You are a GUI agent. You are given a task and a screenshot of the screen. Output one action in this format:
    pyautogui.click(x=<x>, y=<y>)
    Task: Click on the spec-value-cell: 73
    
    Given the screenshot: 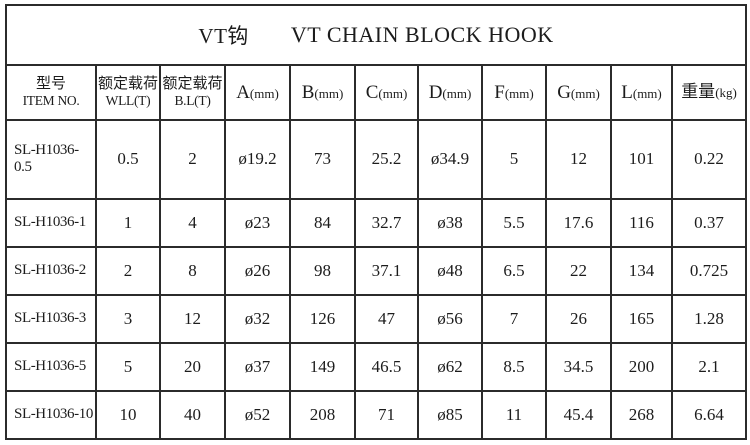 What is the action you would take?
    pyautogui.click(x=322, y=159)
    